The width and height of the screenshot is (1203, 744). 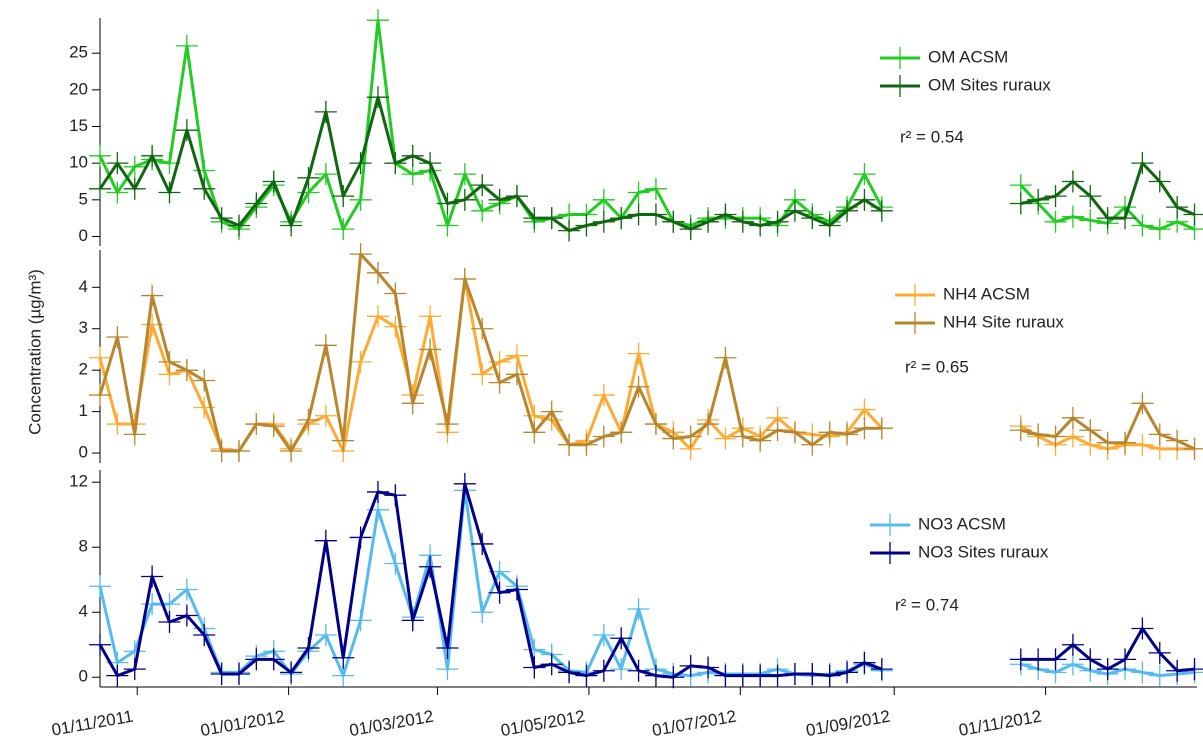 What do you see at coordinates (1000, 723) in the screenshot?
I see `x-tick-label: 01/11/2012` at bounding box center [1000, 723].